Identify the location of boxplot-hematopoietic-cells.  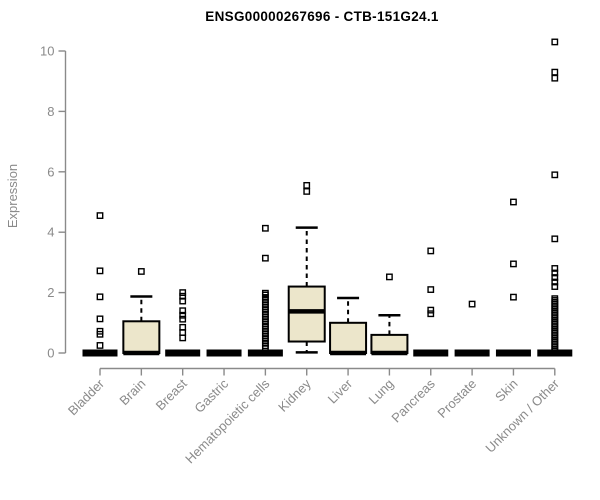
(265, 290).